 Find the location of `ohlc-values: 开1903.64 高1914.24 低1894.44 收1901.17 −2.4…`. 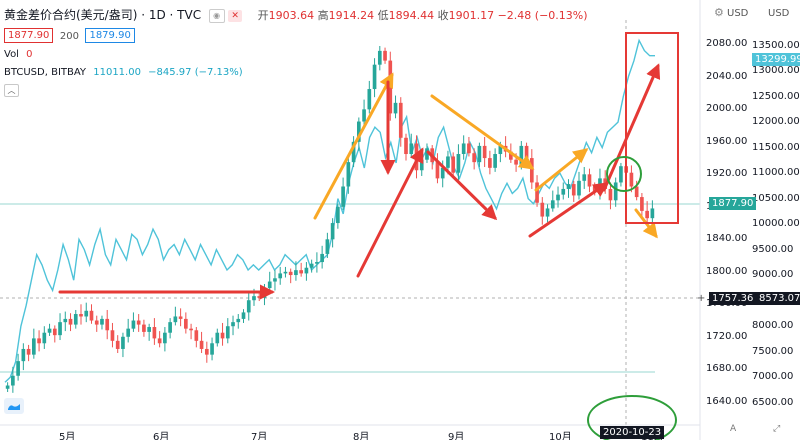

ohlc-values: 开1903.64 高1914.24 低1894.44 收1901.17 −2.4… is located at coordinates (423, 15).